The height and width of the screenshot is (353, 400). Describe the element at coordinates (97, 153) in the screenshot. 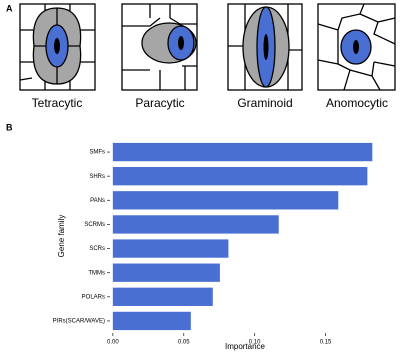

I see `y-tick-label: SMFs` at that location.